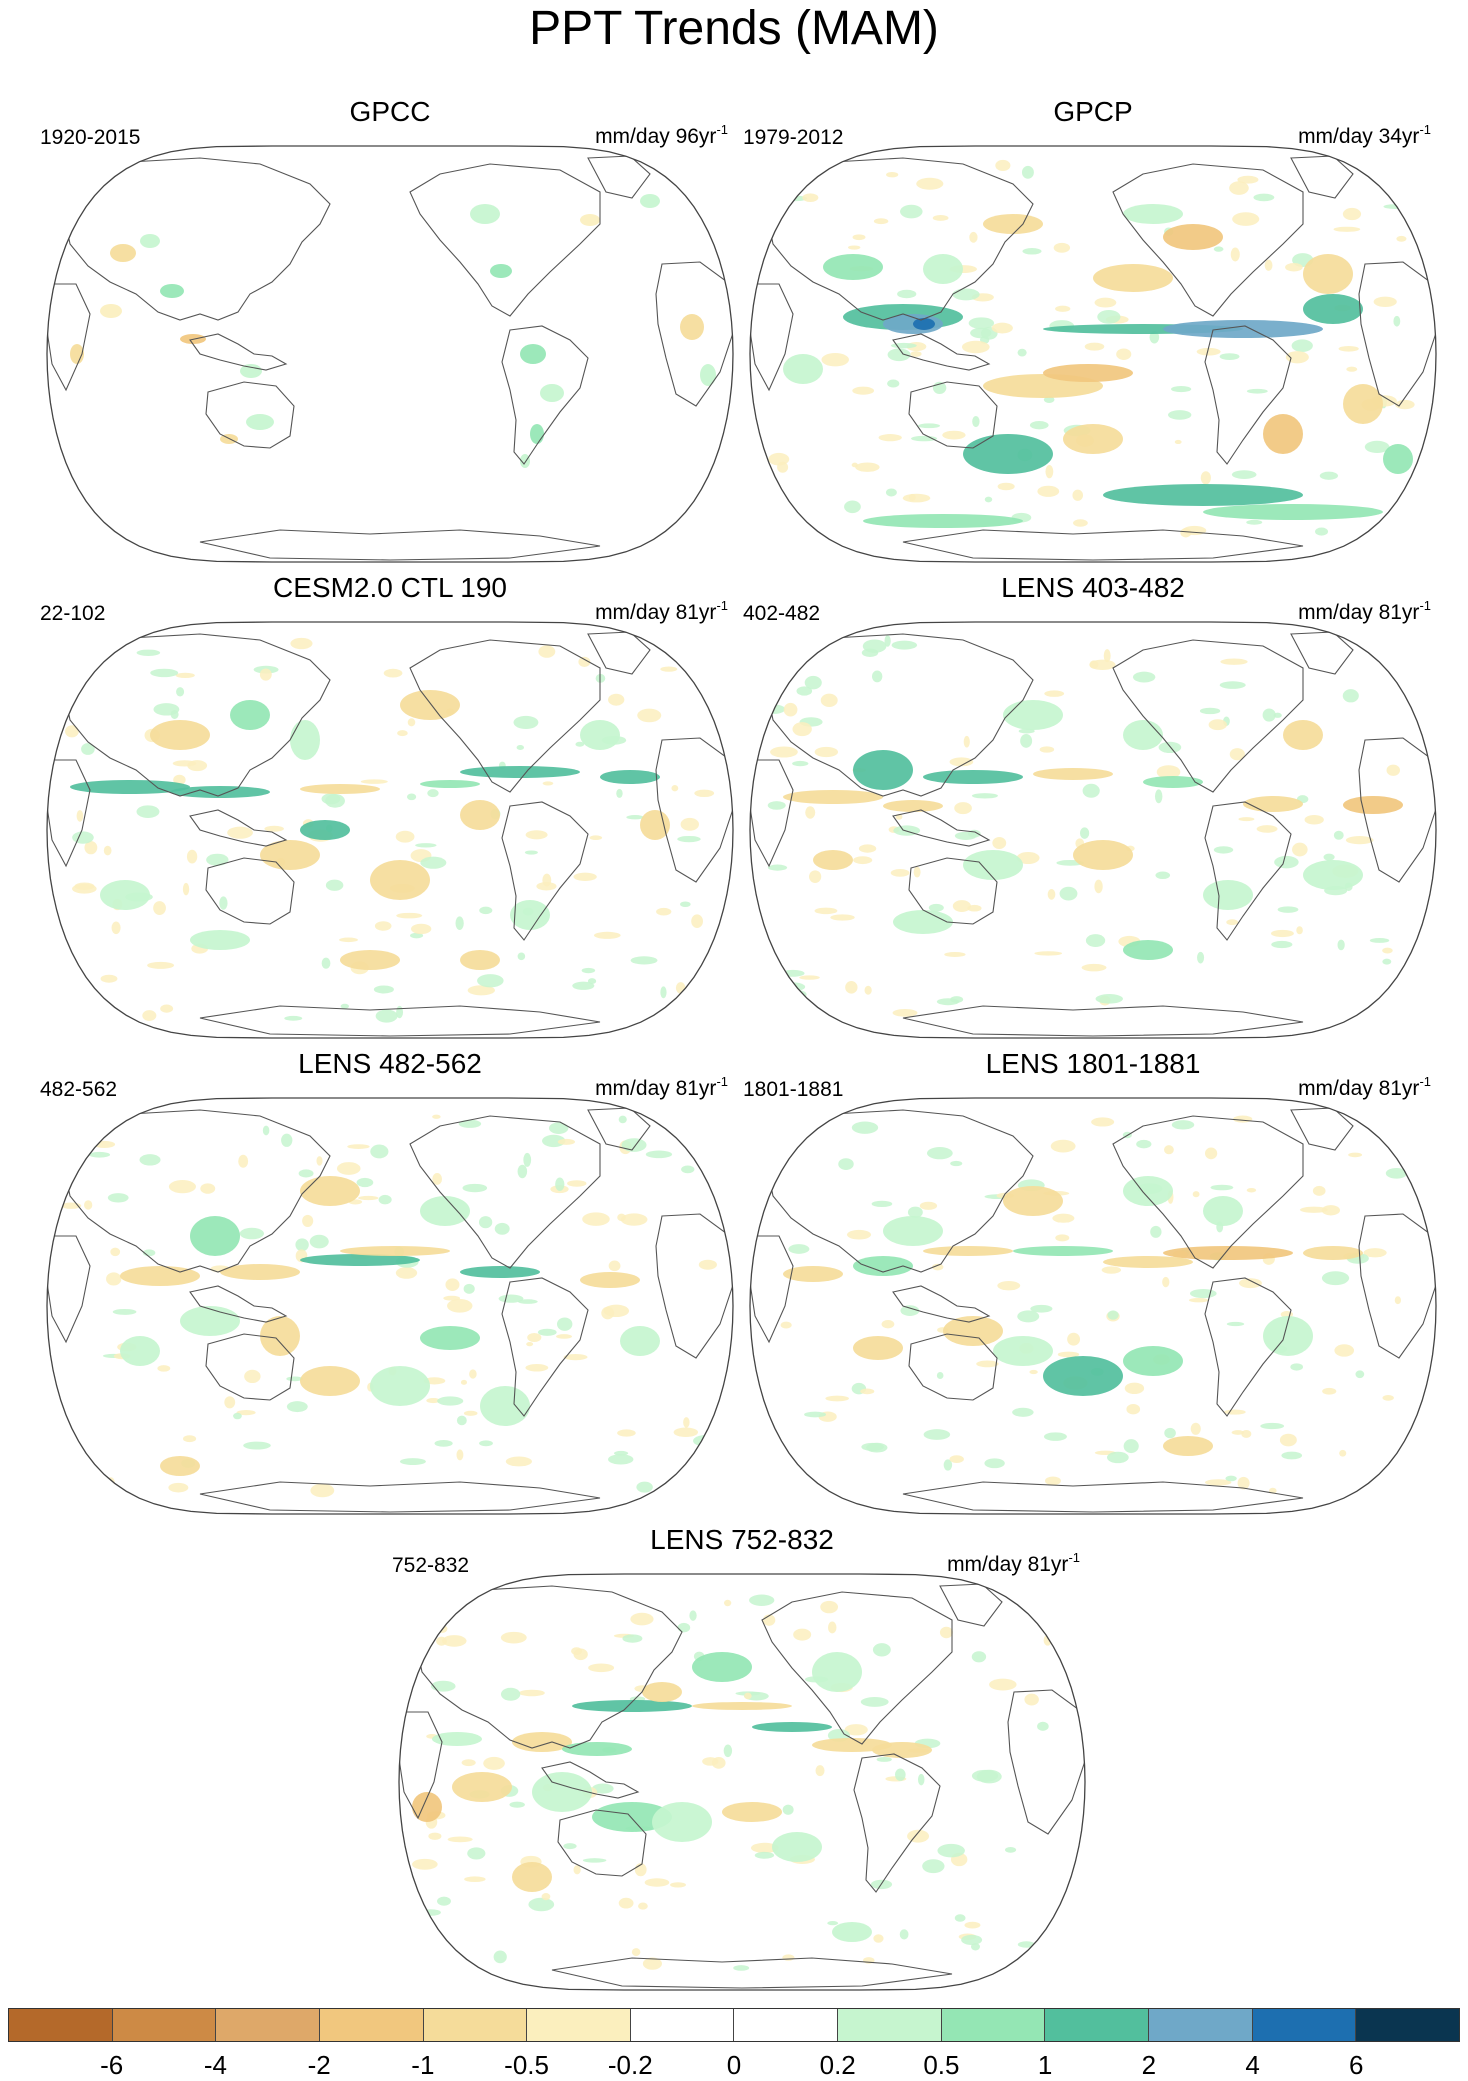  Describe the element at coordinates (390, 354) in the screenshot. I see `map-outline` at that location.